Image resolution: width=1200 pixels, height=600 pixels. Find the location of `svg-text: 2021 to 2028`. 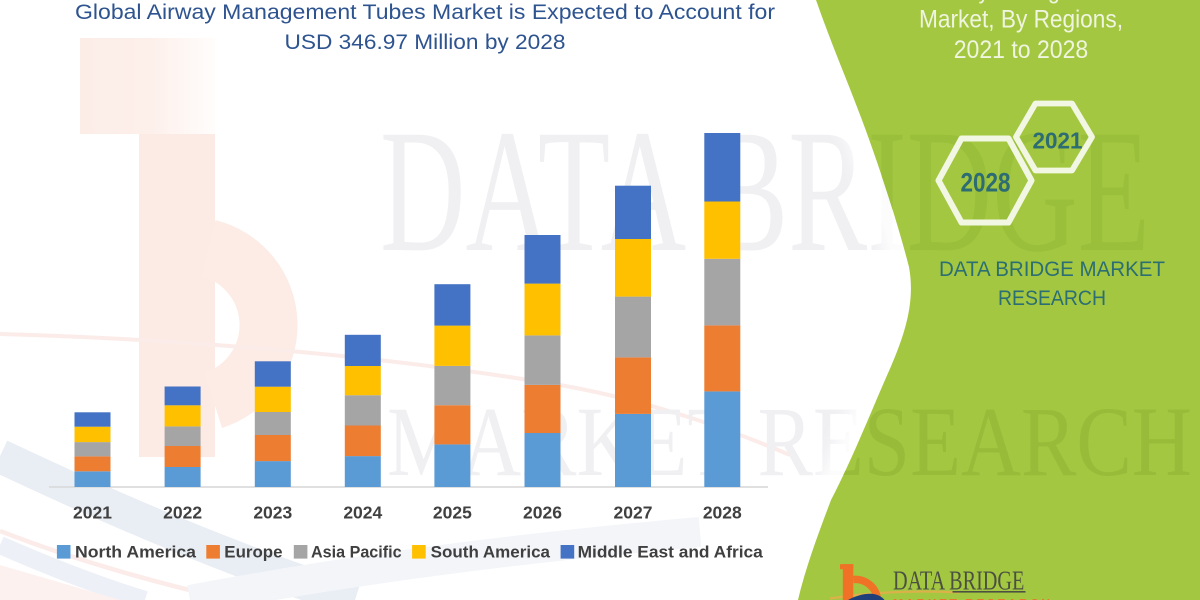

svg-text: 2021 to 2028 is located at coordinates (1021, 50).